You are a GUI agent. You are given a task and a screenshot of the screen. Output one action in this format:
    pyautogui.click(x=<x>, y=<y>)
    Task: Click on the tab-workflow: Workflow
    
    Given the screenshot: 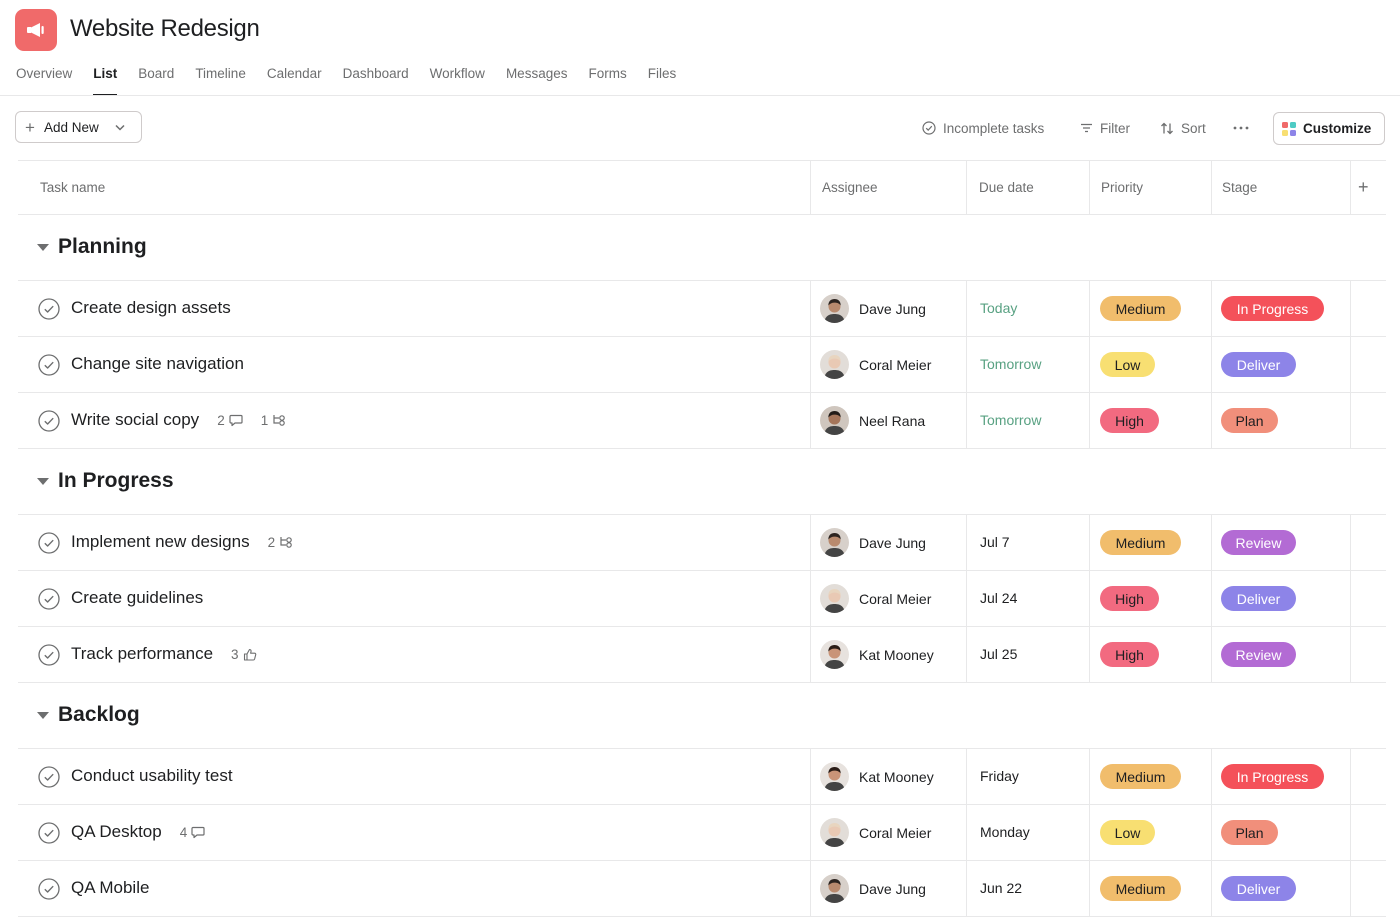 What is the action you would take?
    pyautogui.click(x=457, y=73)
    